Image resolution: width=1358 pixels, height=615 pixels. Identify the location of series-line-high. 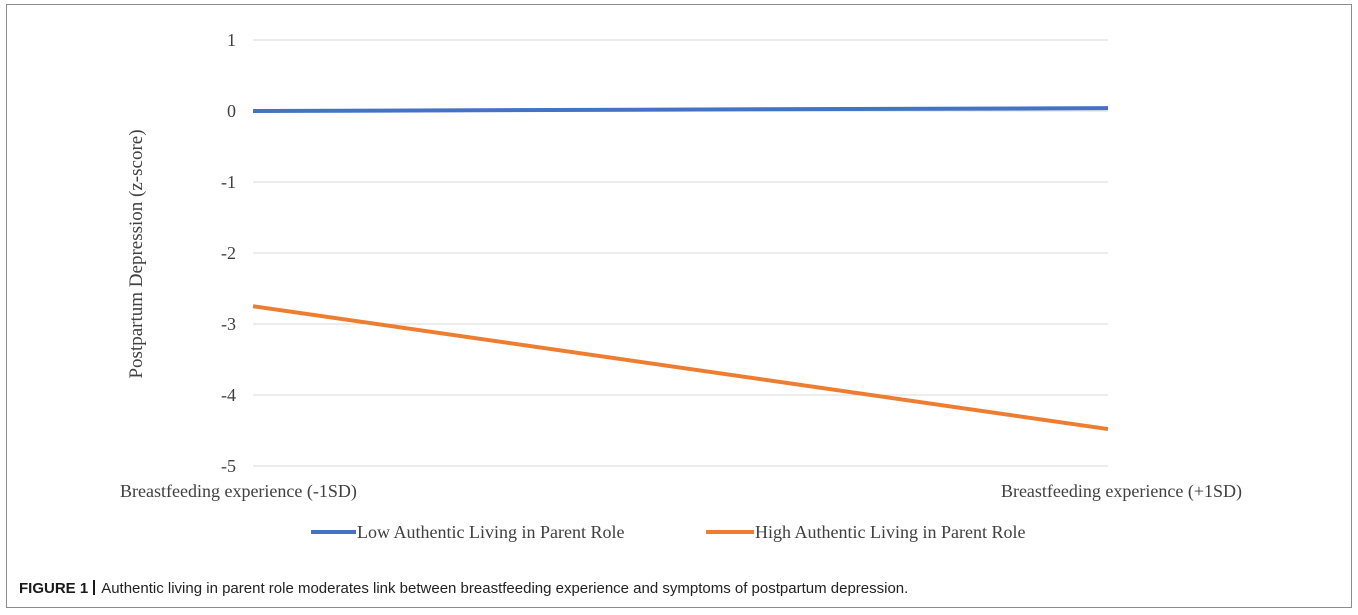
(680, 368).